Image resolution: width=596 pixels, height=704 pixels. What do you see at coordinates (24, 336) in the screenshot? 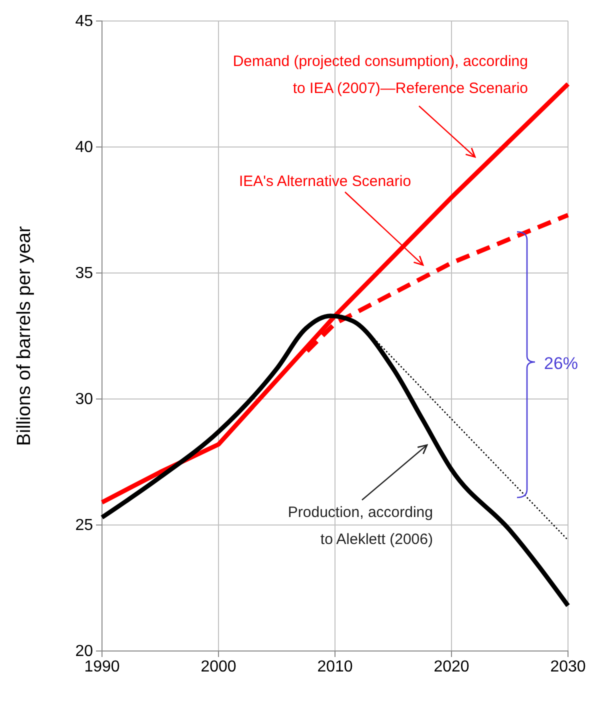
I see `y-axis-title: Billions of barrels per year` at bounding box center [24, 336].